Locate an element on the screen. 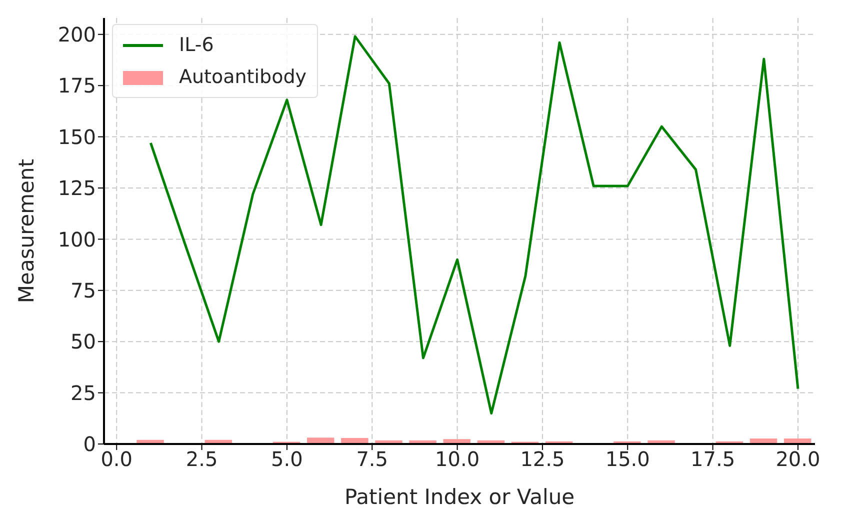 This screenshot has width=845, height=522. x-tick-label: 12.5 is located at coordinates (542, 459).